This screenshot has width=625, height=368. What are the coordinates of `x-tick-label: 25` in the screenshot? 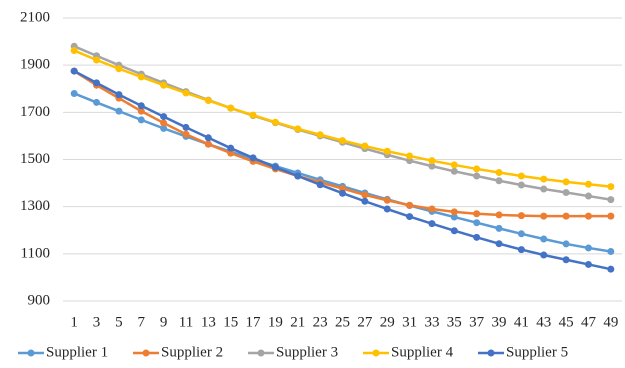 It's located at (342, 322).